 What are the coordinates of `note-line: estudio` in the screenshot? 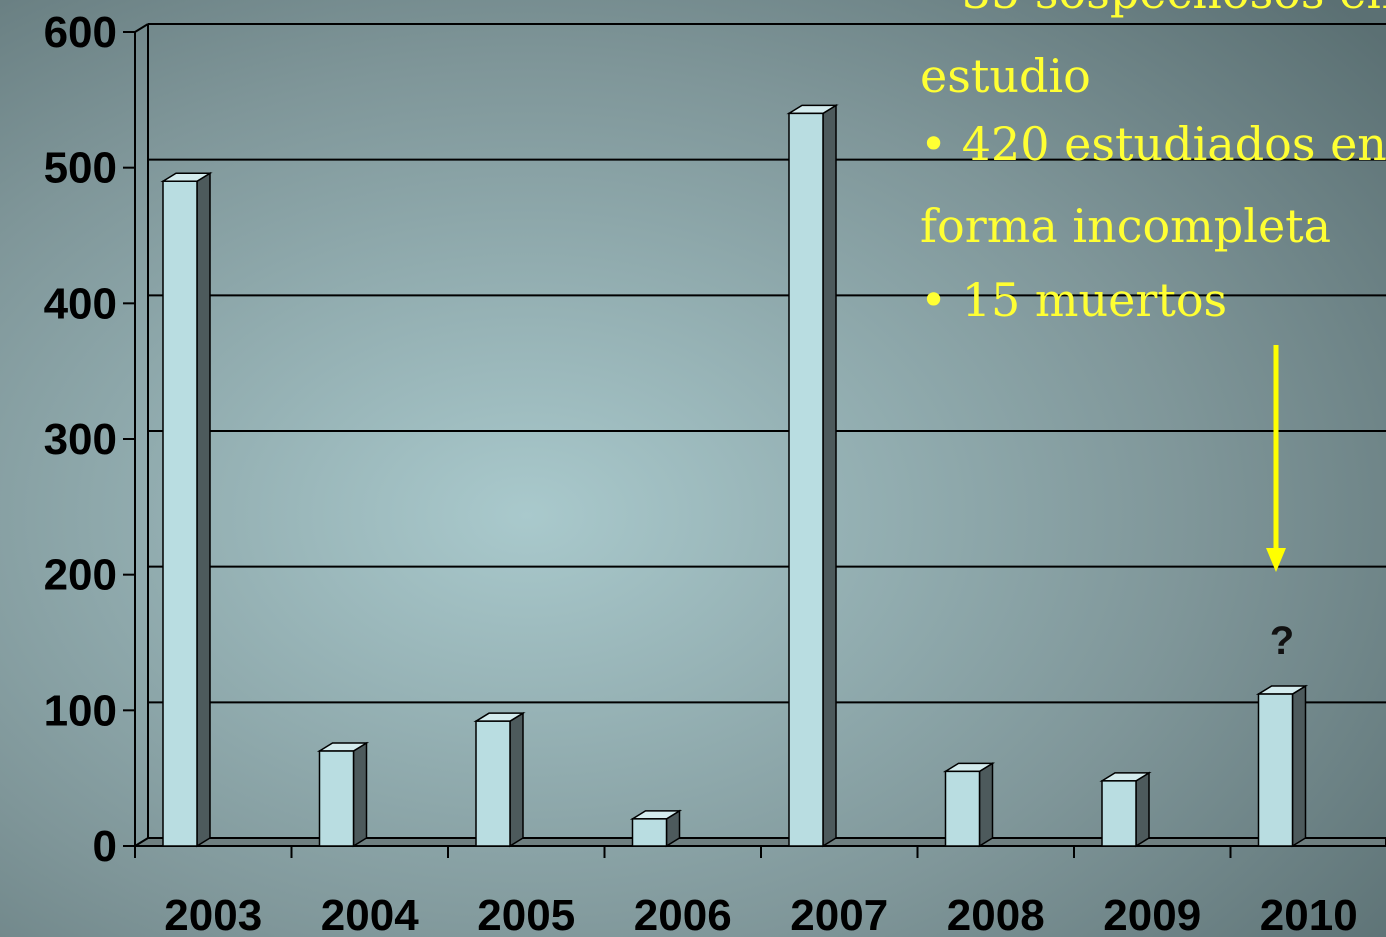 It's located at (1005, 76).